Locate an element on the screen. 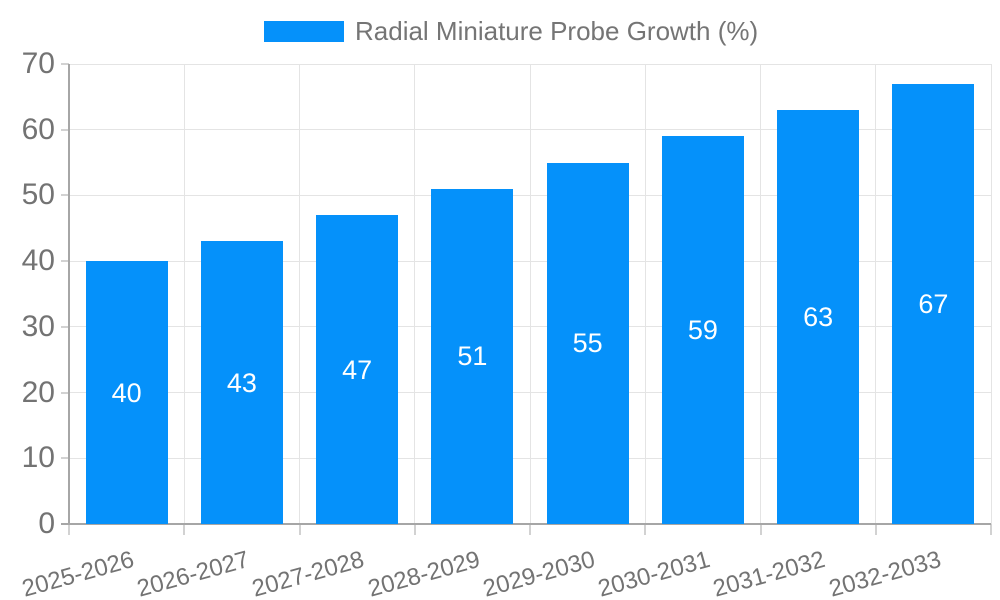 This screenshot has height=600, width=1000. bar-value-label: 40 is located at coordinates (126, 392).